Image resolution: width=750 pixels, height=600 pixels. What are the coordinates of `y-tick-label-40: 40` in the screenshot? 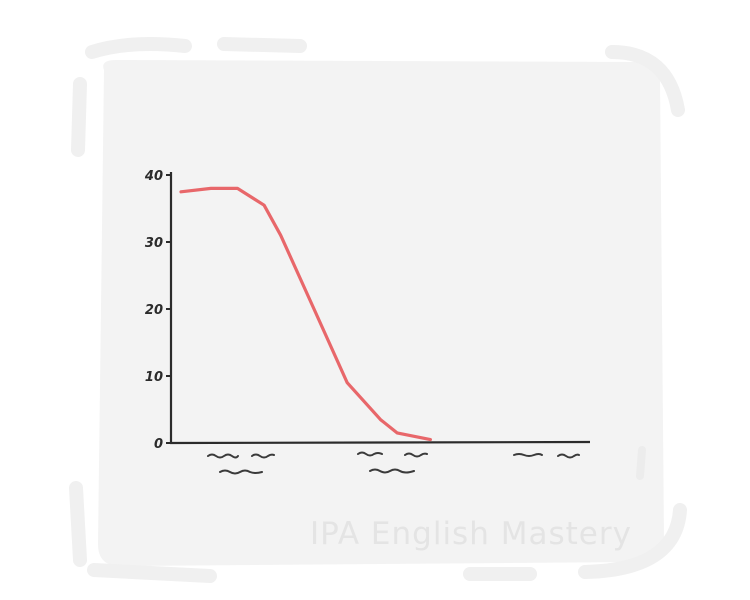 It's located at (153, 176).